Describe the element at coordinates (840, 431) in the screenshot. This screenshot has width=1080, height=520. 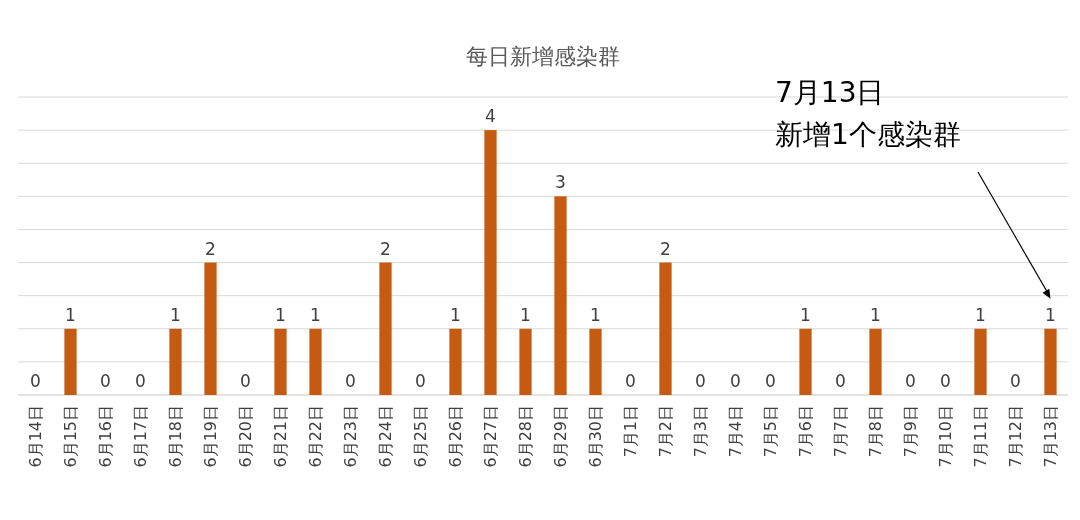
I see `x-tick-label: 7月7日` at that location.